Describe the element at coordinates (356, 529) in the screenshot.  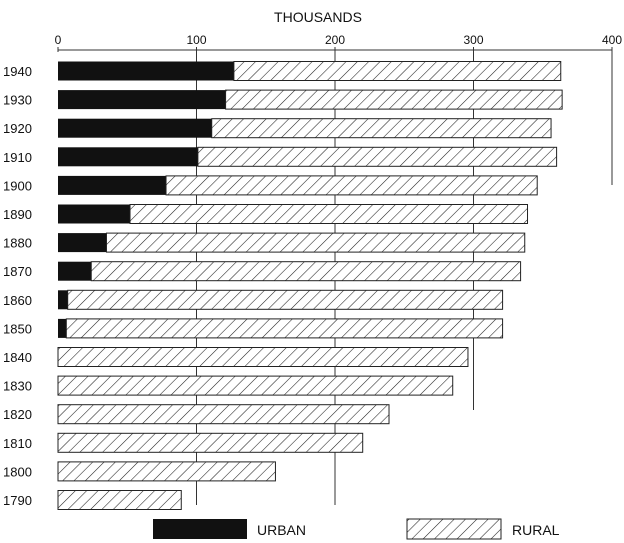
I see `legend: URBAN RURAL` at that location.